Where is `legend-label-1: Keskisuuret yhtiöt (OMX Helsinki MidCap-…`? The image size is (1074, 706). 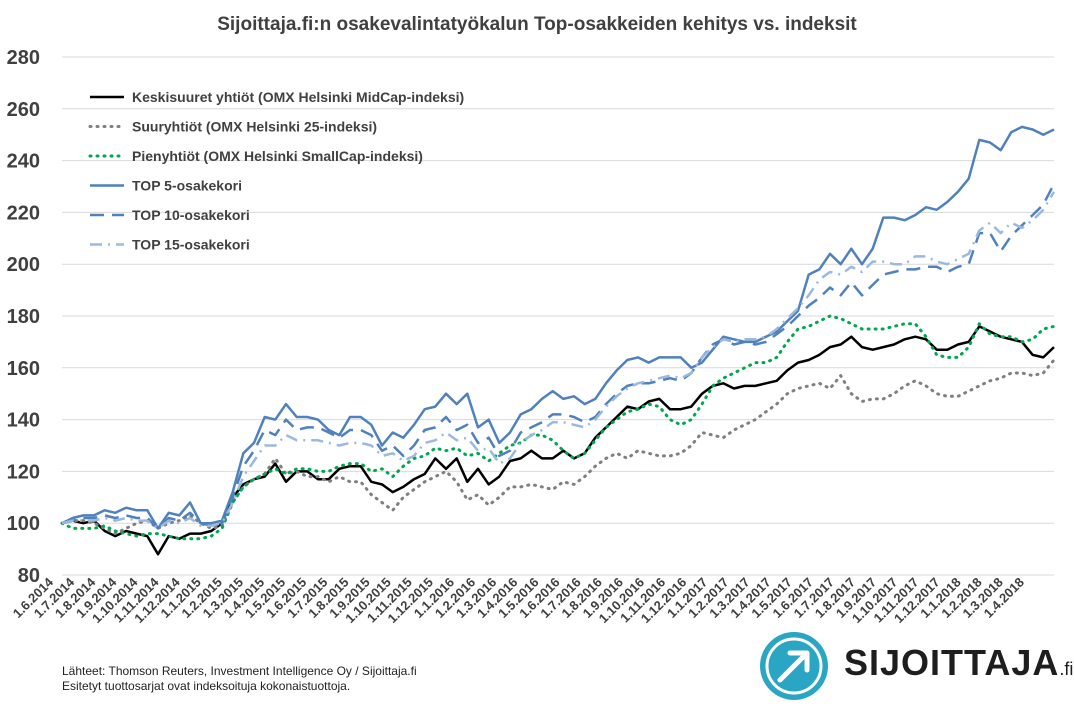
legend-label-1: Keskisuuret yhtiöt (OMX Helsinki MidCap-… is located at coordinates (298, 97).